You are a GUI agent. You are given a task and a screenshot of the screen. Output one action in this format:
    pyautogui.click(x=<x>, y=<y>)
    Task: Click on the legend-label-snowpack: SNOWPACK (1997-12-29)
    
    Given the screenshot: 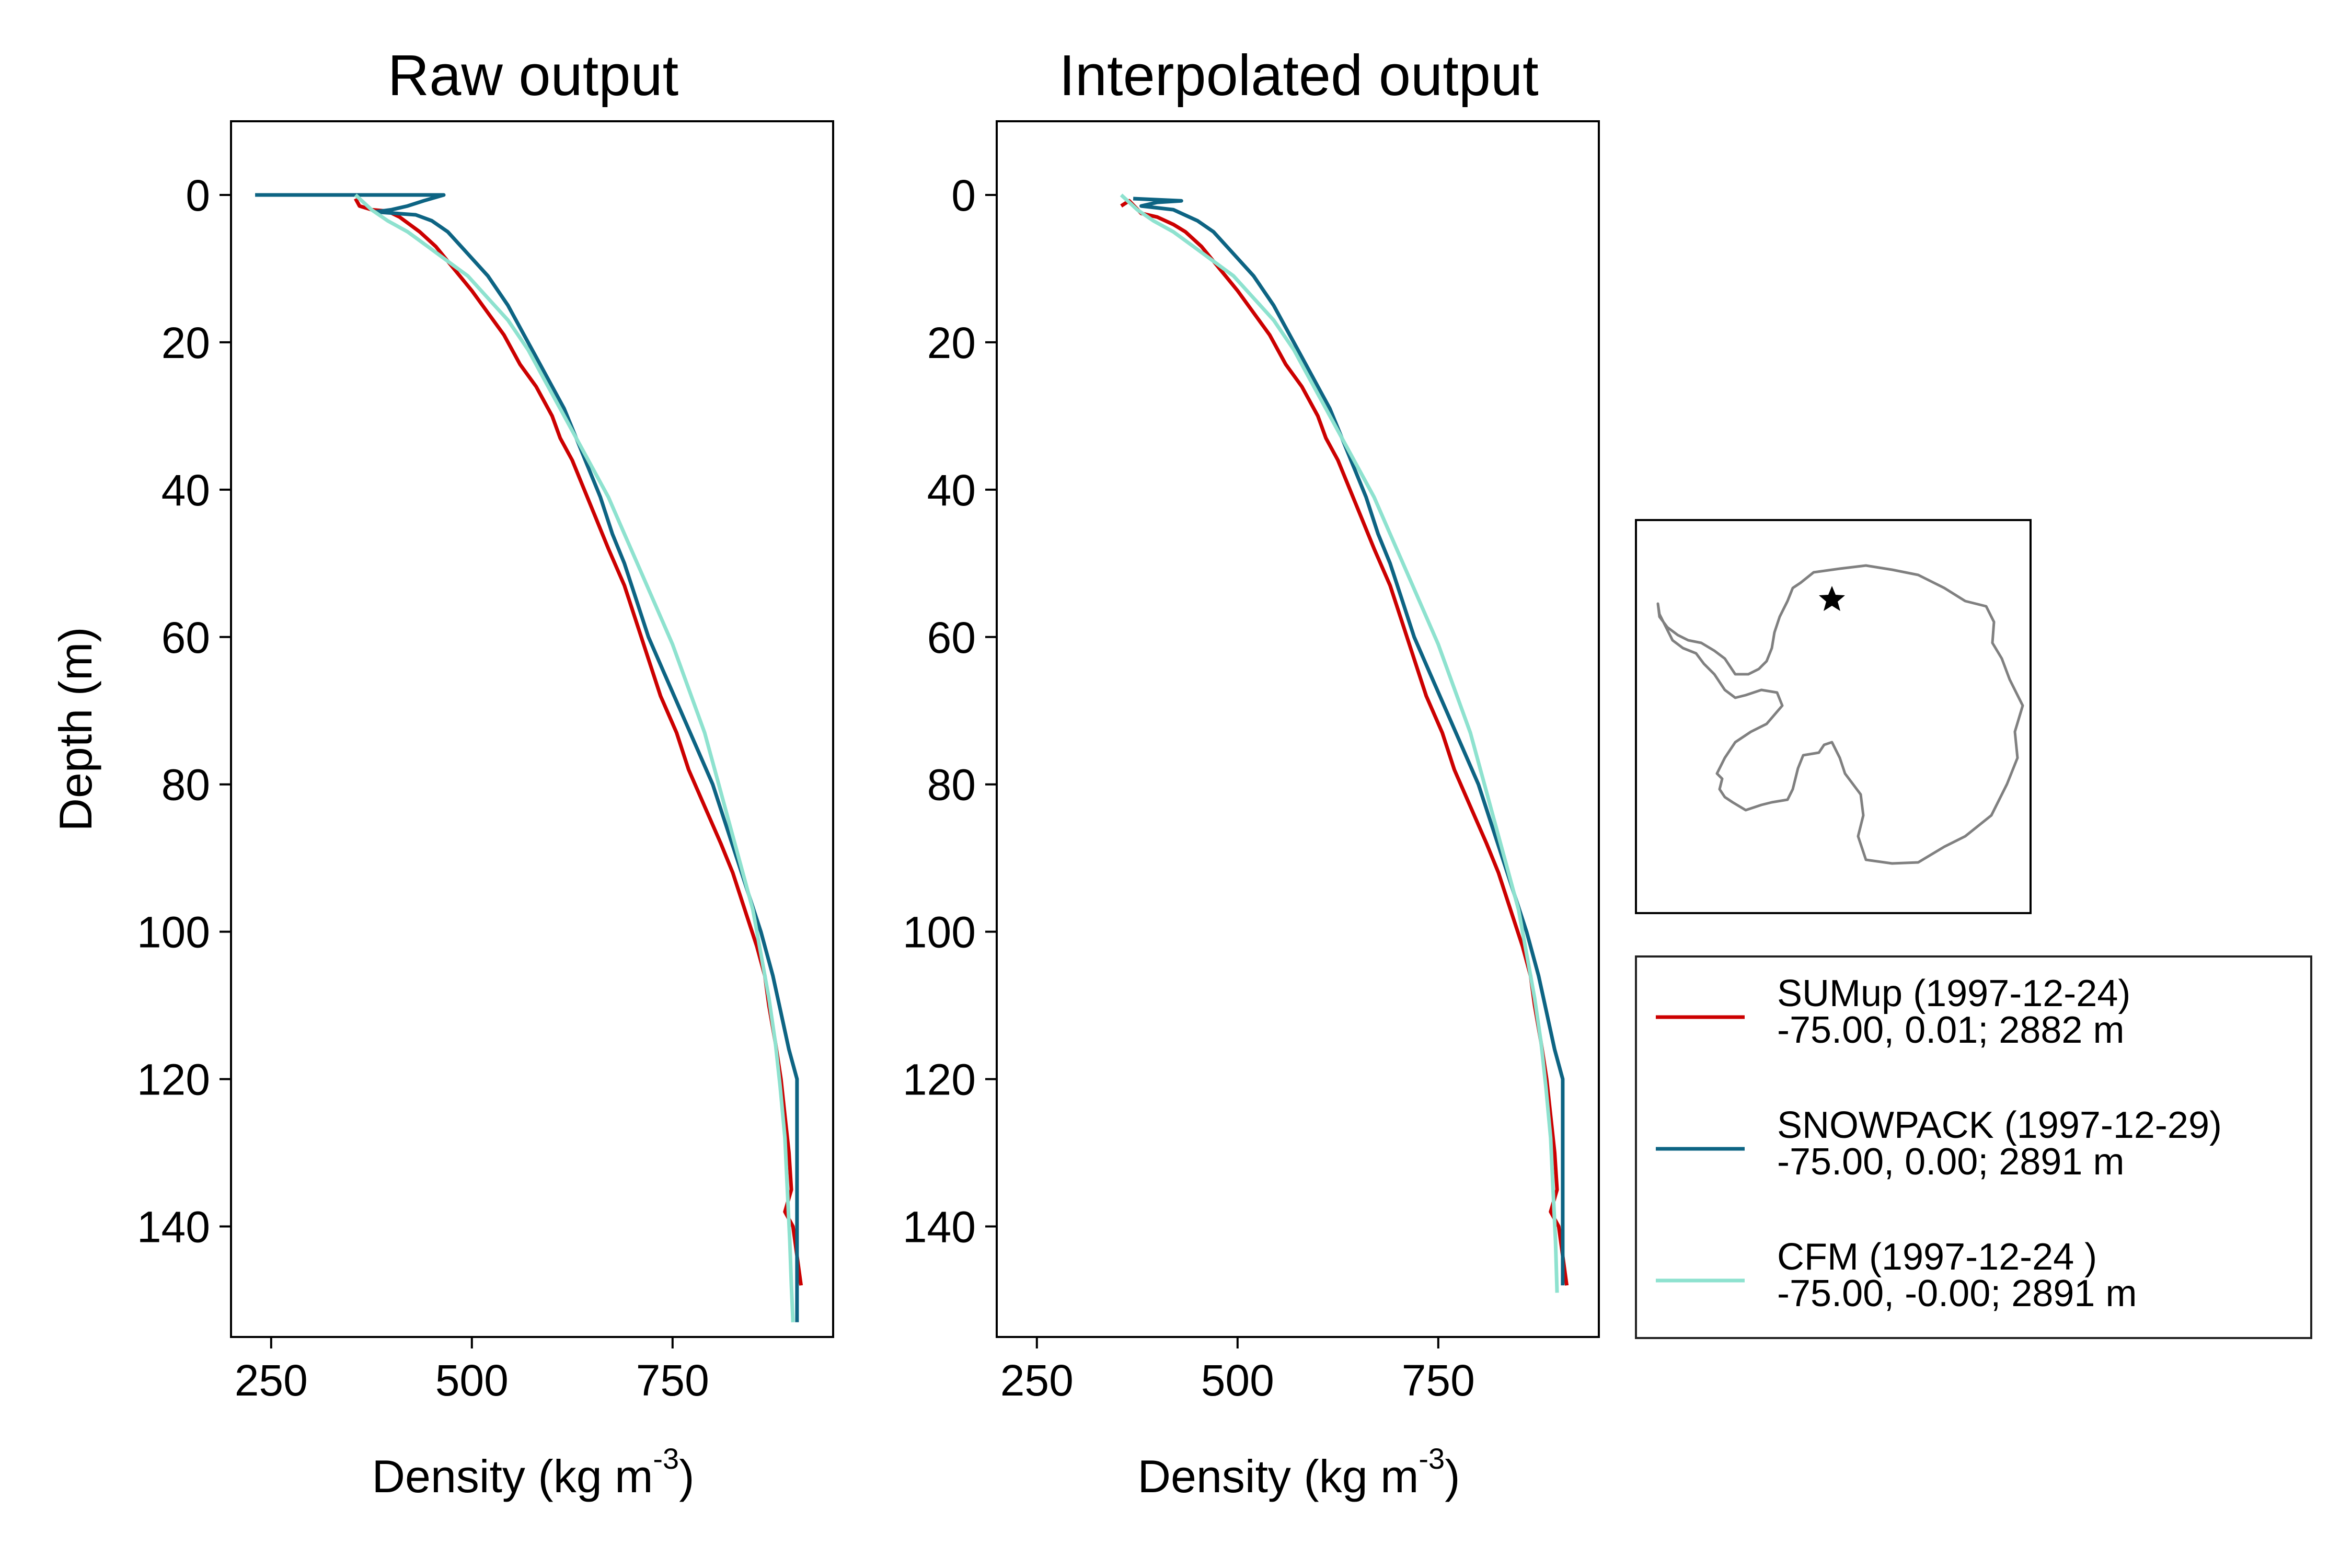 What is the action you would take?
    pyautogui.click(x=1999, y=1125)
    